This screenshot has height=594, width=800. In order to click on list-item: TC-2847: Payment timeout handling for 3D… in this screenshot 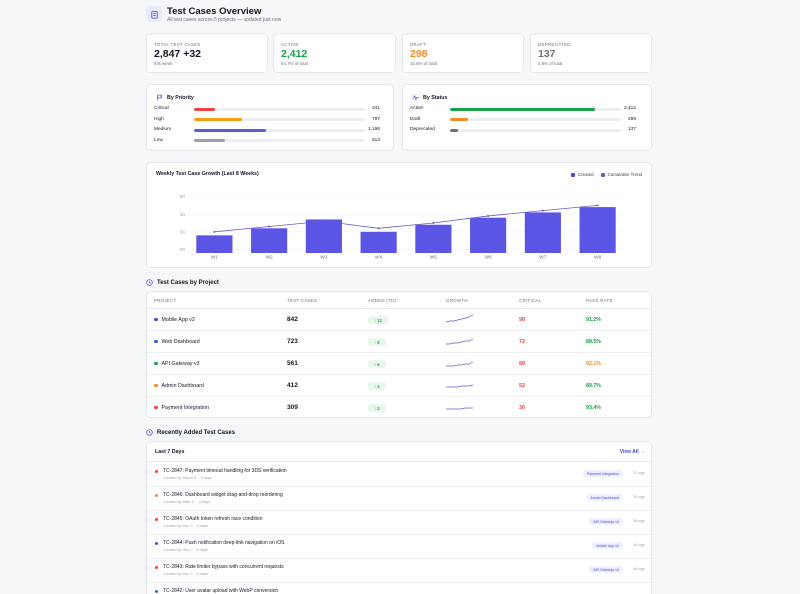, I will do `click(399, 475)`.